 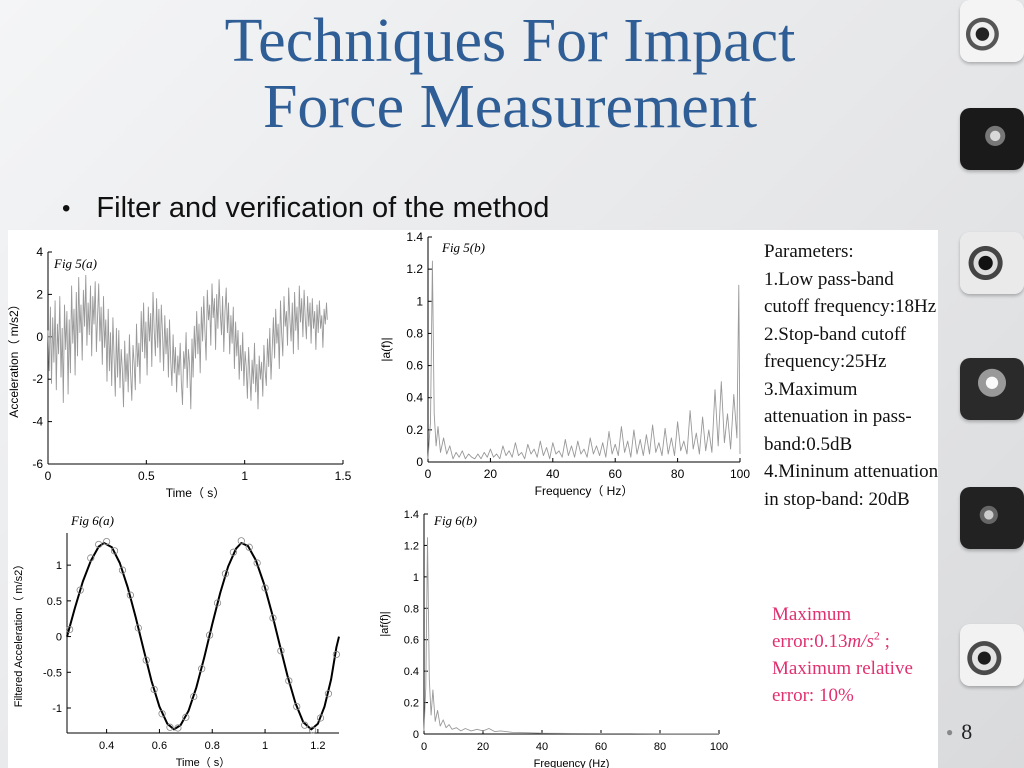 I want to click on fig5a-y-tick-label: -2, so click(x=37, y=379).